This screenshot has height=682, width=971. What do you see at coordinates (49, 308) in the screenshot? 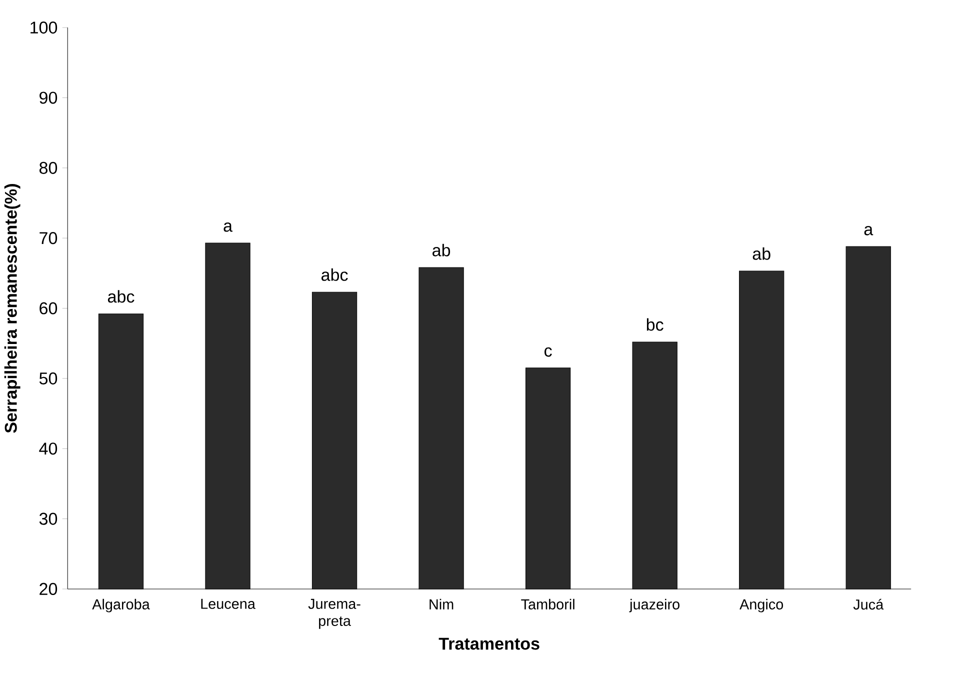
I see `y-tick-label: 60` at bounding box center [49, 308].